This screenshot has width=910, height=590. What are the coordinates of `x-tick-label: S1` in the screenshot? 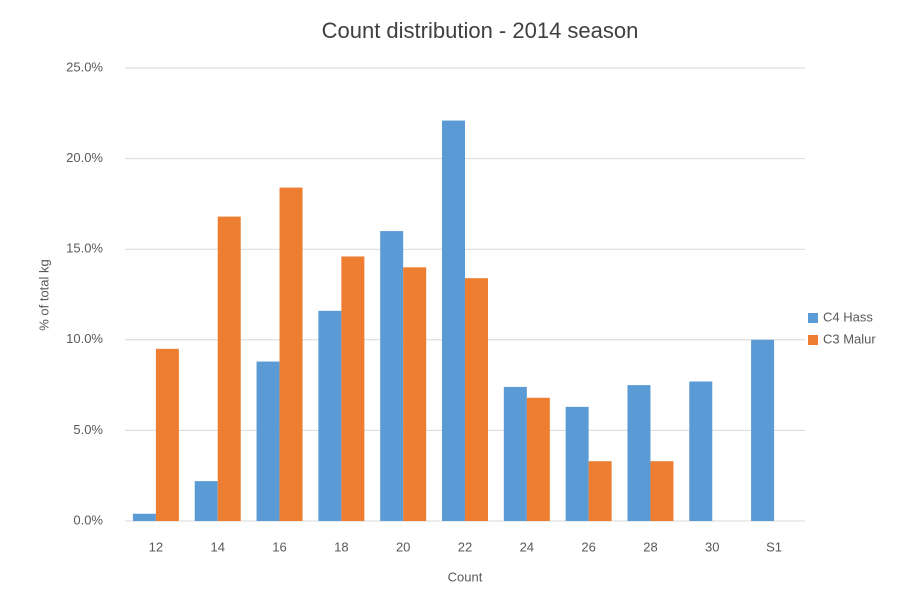 It's located at (774, 546).